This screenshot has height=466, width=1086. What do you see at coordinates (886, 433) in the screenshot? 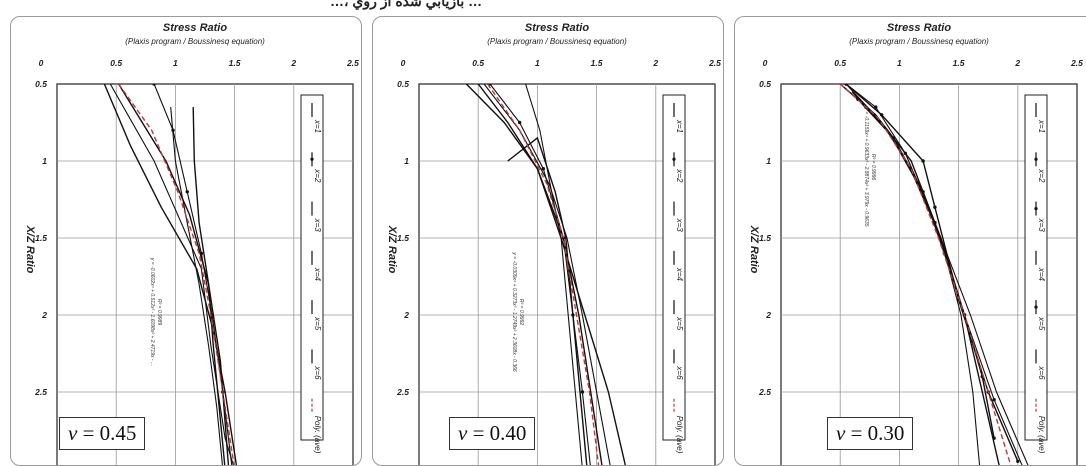
I see `poisson-value-3: 0.30` at bounding box center [886, 433].